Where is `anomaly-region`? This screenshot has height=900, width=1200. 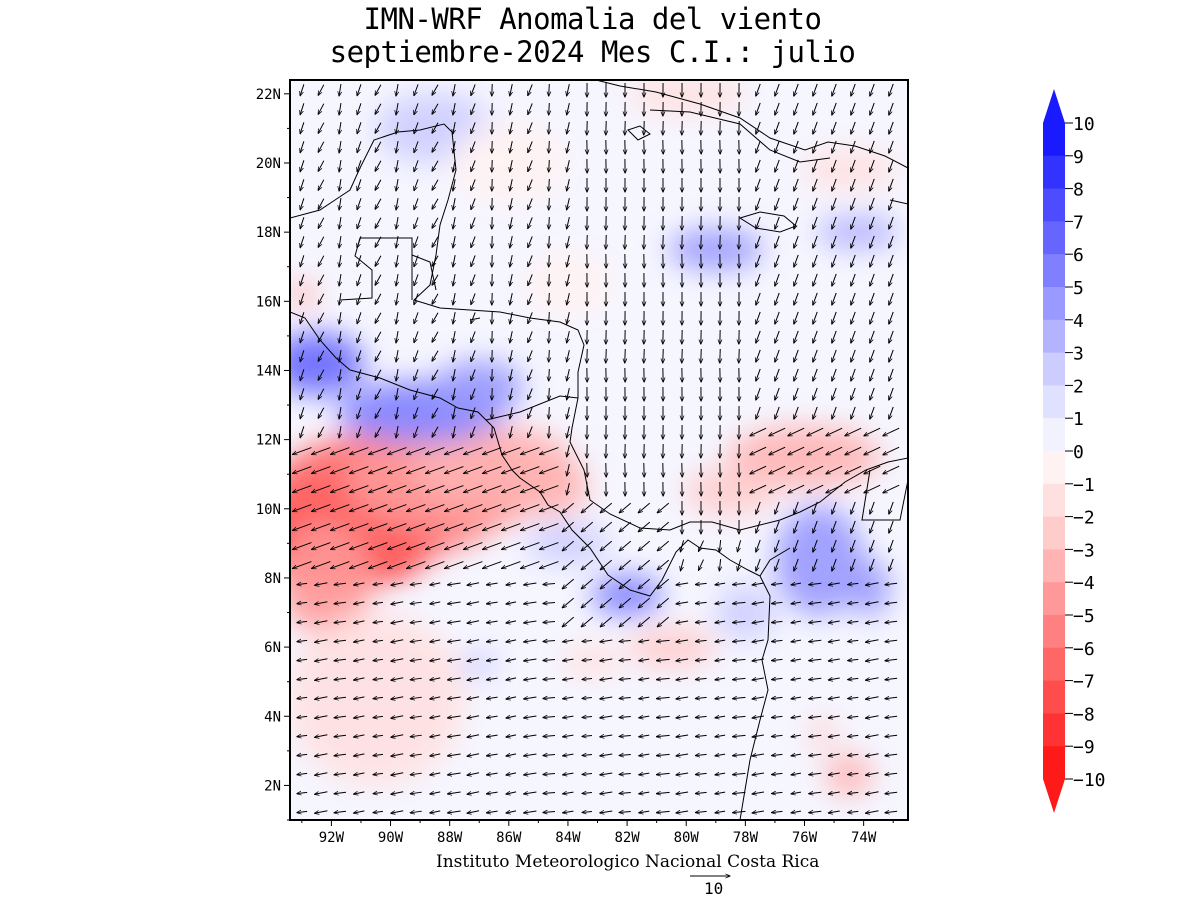 anomaly-region is located at coordinates (479, 388).